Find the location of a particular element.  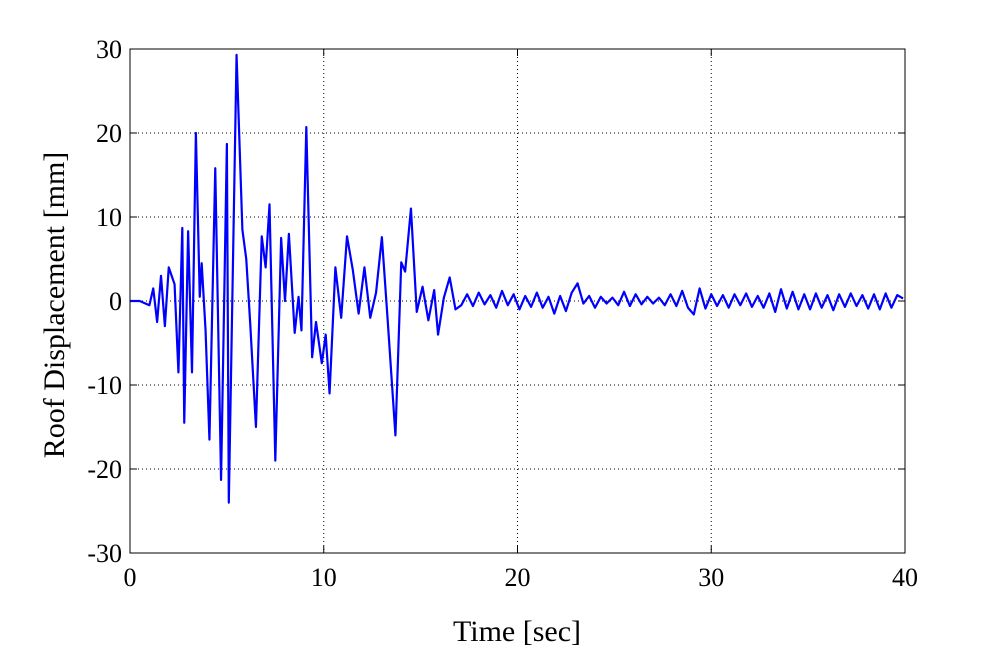

y-tick-label: 0 is located at coordinates (115, 301).